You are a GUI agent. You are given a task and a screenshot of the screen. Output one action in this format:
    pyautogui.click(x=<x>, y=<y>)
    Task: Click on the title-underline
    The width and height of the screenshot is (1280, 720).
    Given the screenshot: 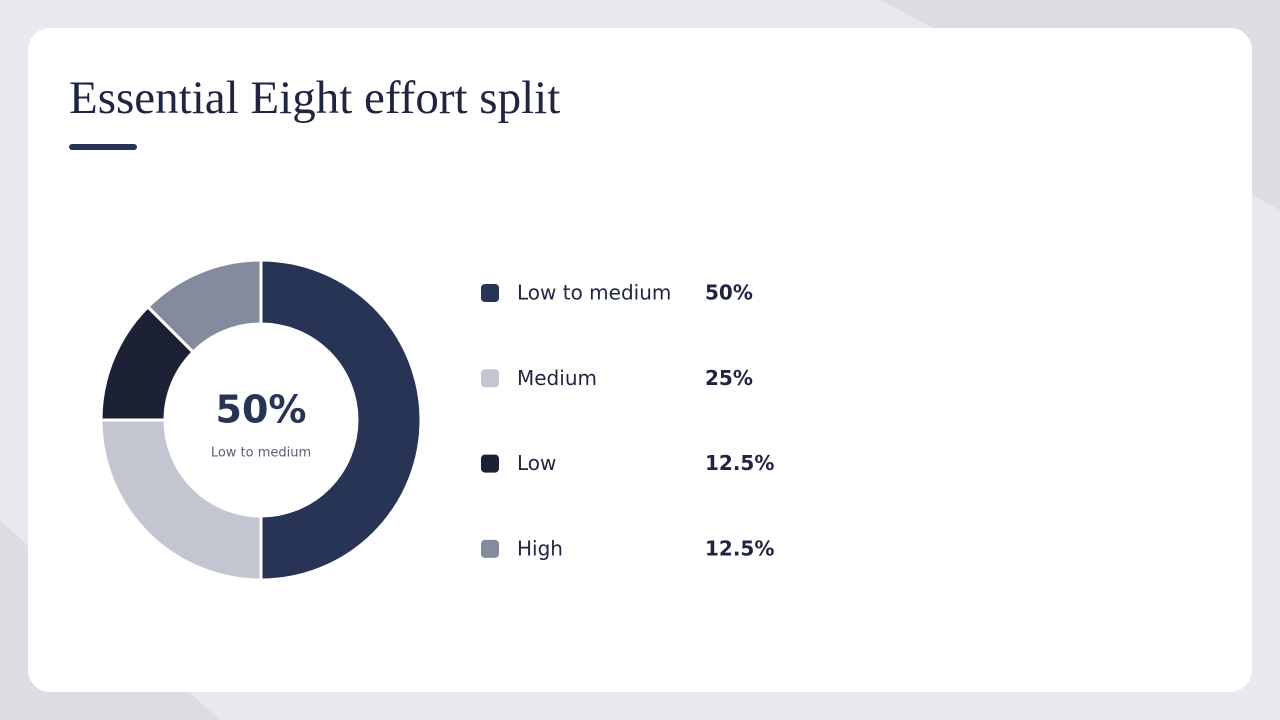 What is the action you would take?
    pyautogui.click(x=103, y=147)
    